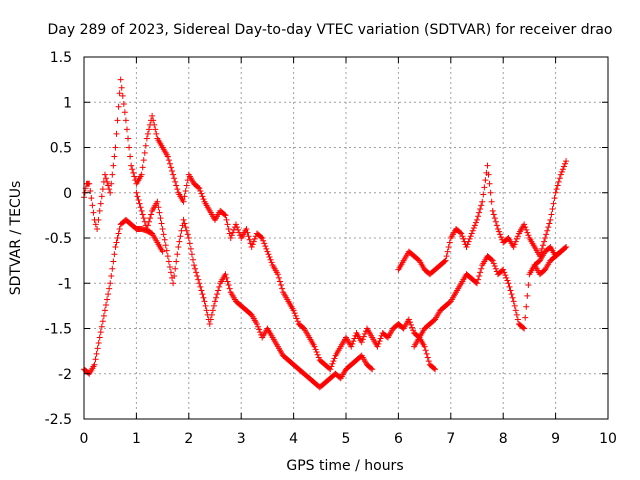  I want to click on y-tick-label: -0.5, so click(58, 239).